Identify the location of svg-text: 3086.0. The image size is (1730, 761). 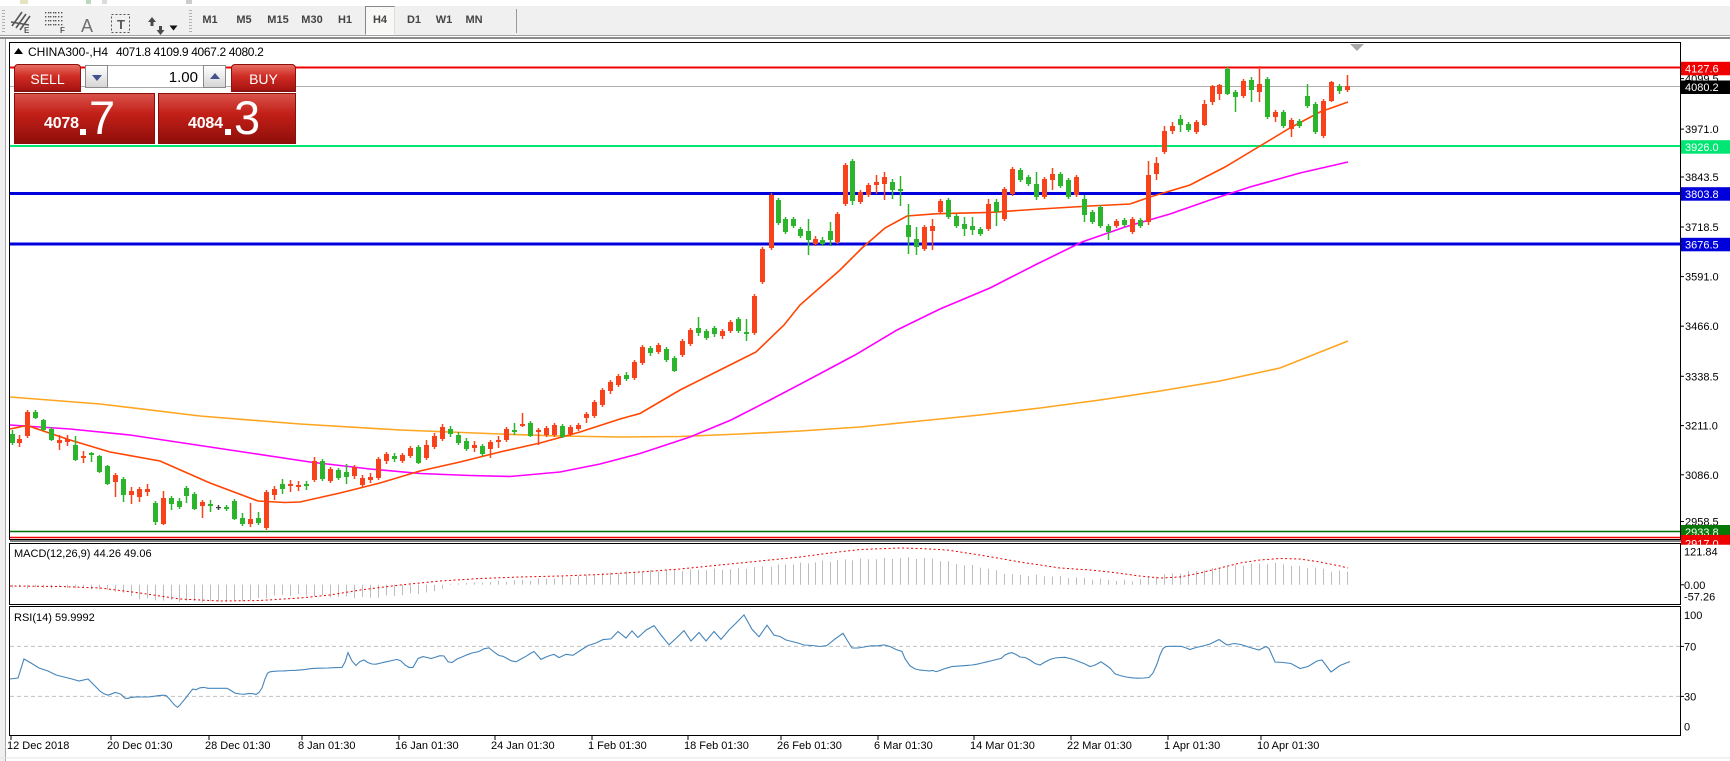
(1702, 476).